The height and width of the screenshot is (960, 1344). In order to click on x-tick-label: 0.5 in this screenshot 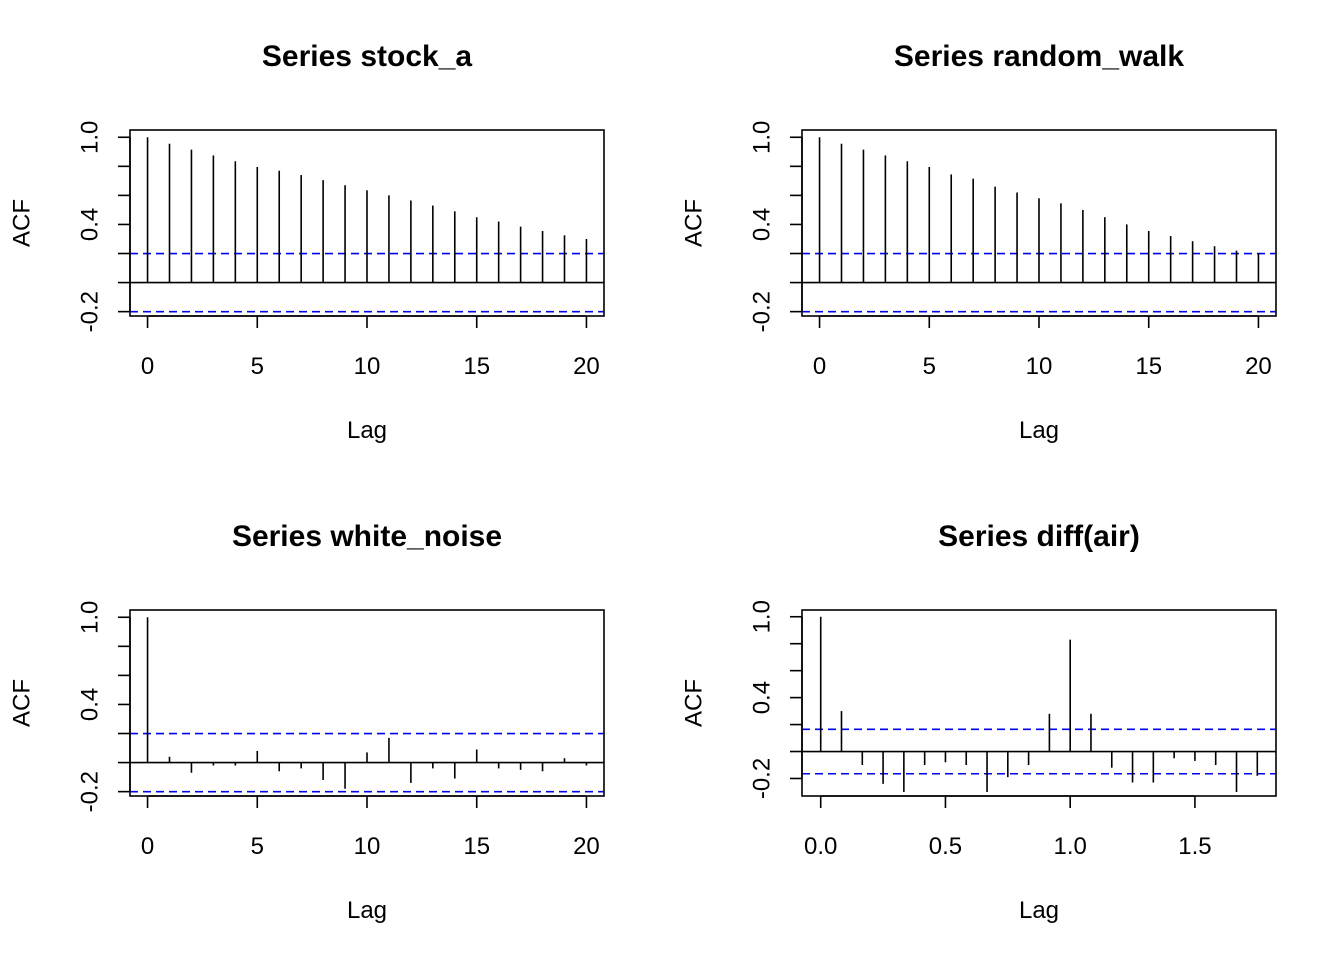, I will do `click(945, 846)`.